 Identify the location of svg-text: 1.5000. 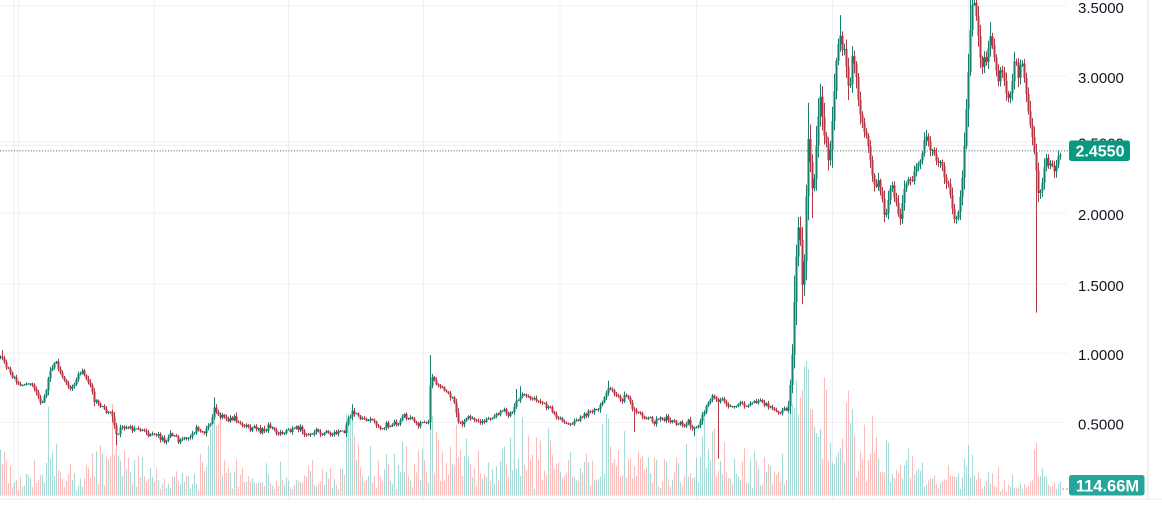
(1101, 286).